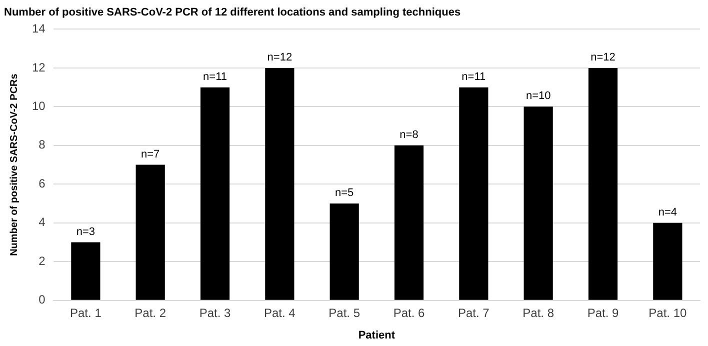 Image resolution: width=708 pixels, height=346 pixels. Describe the element at coordinates (42, 222) in the screenshot. I see `y-tick-label: 4` at that location.